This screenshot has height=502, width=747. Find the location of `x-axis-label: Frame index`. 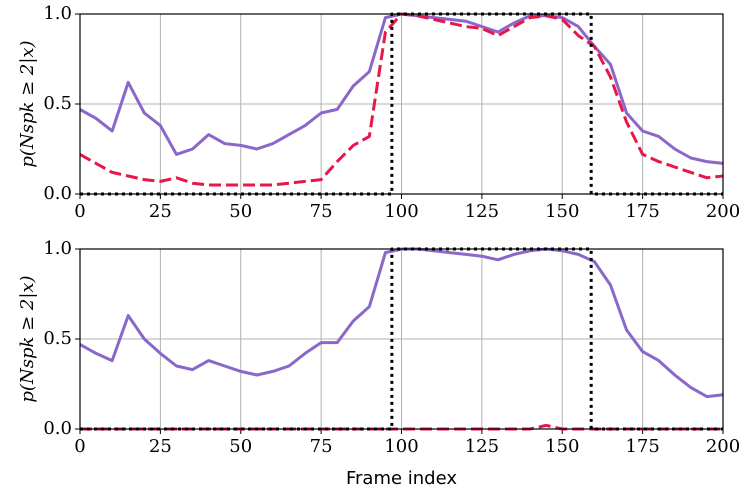

x-axis-label: Frame index is located at coordinates (401, 478).